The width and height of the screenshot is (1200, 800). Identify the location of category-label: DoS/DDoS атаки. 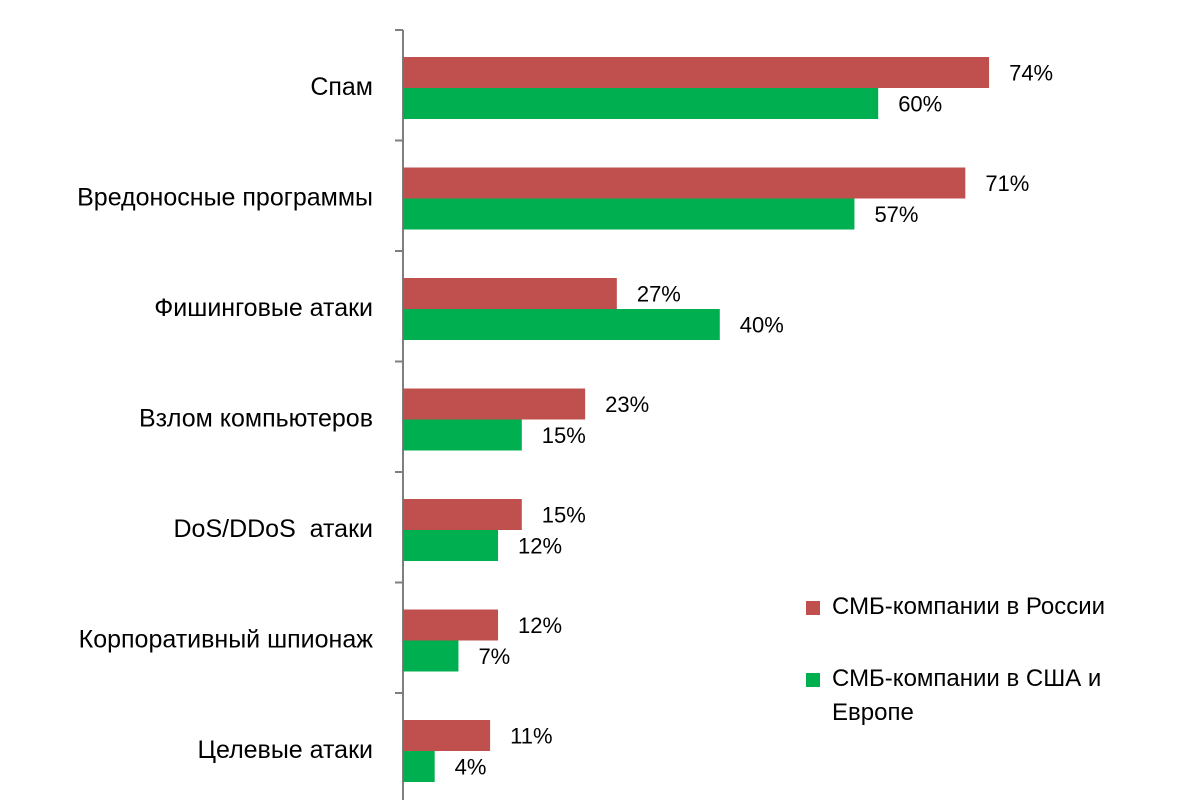
(274, 529).